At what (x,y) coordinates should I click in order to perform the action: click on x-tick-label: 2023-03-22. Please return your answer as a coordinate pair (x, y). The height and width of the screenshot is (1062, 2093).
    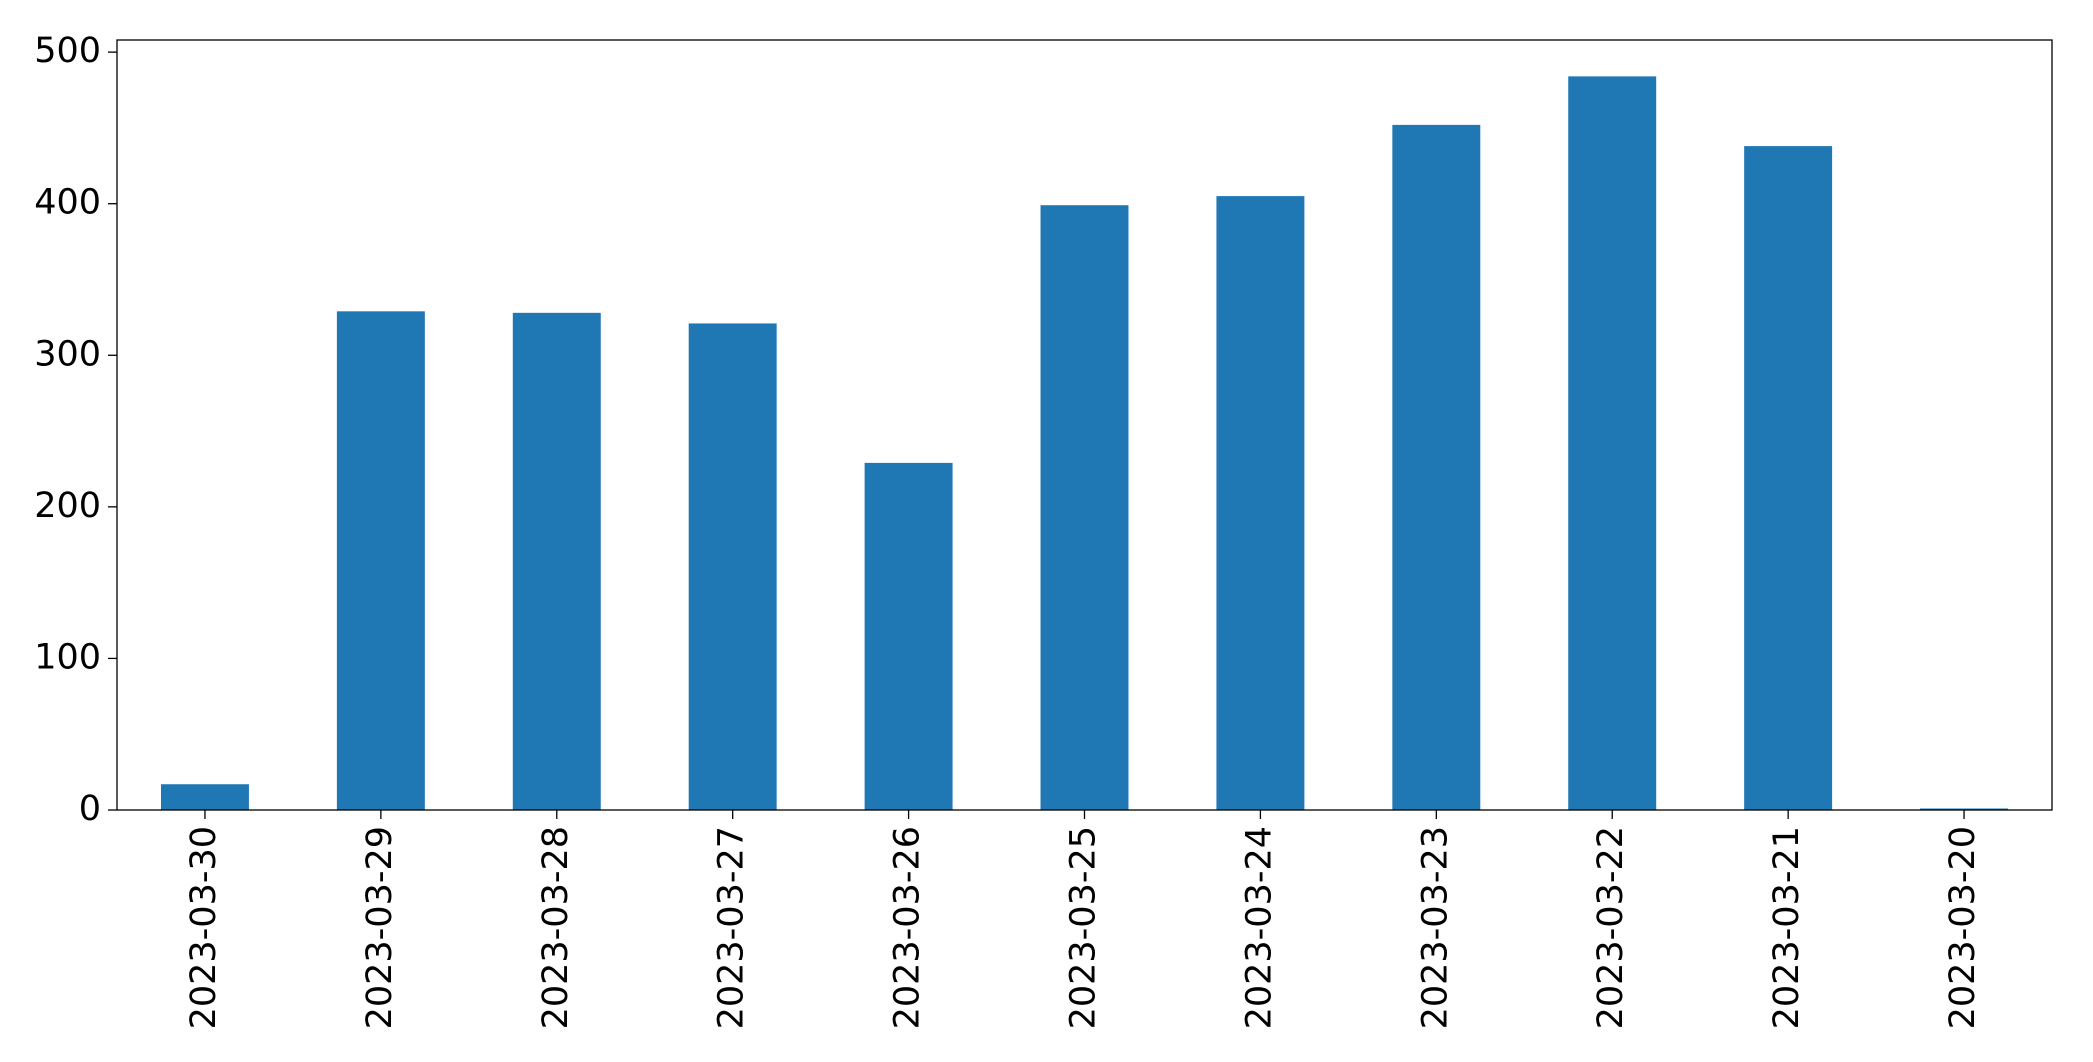
    Looking at the image, I should click on (1611, 927).